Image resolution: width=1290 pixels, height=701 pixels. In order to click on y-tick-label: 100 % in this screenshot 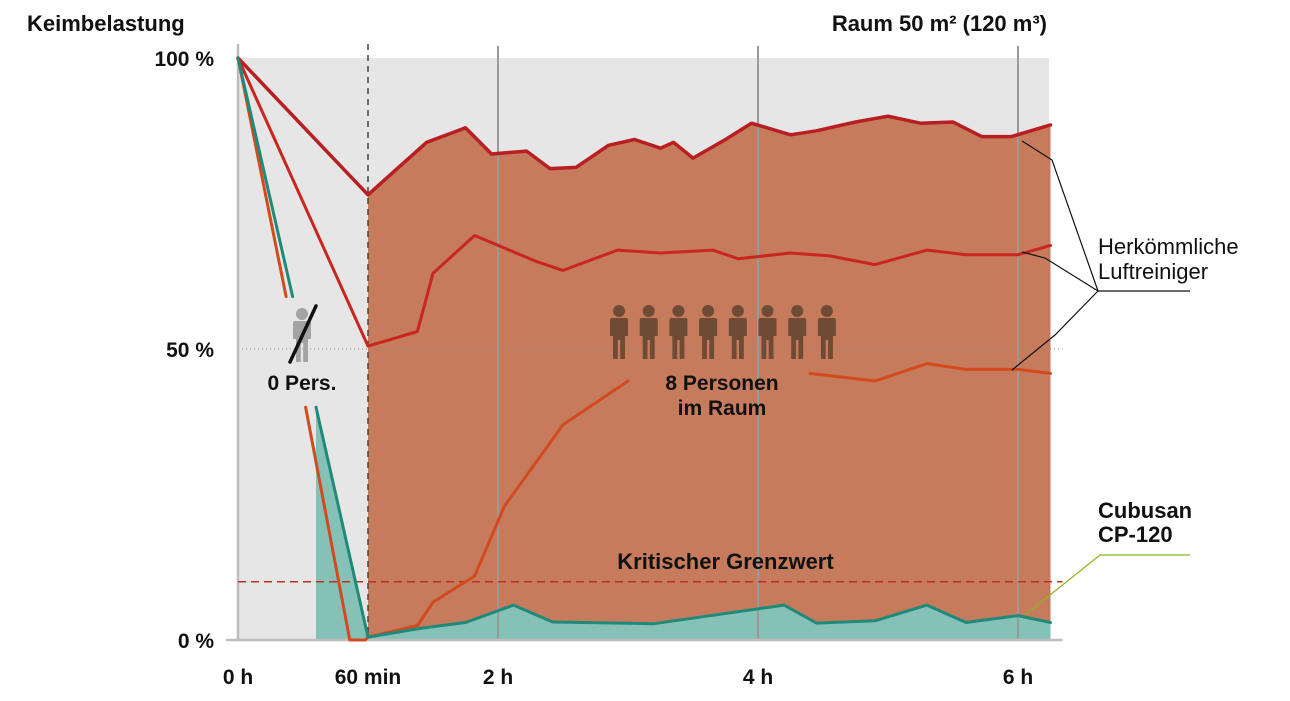, I will do `click(184, 59)`.